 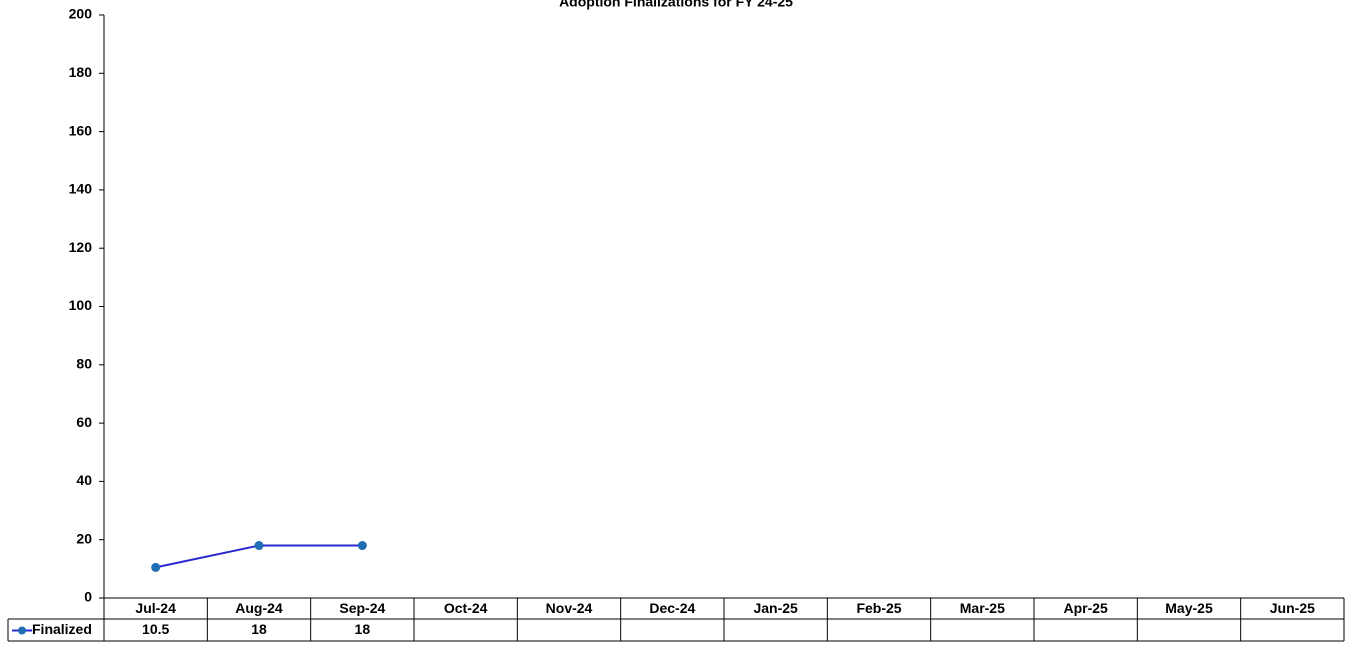 I want to click on x-tick-label: Sep-24, so click(x=362, y=608).